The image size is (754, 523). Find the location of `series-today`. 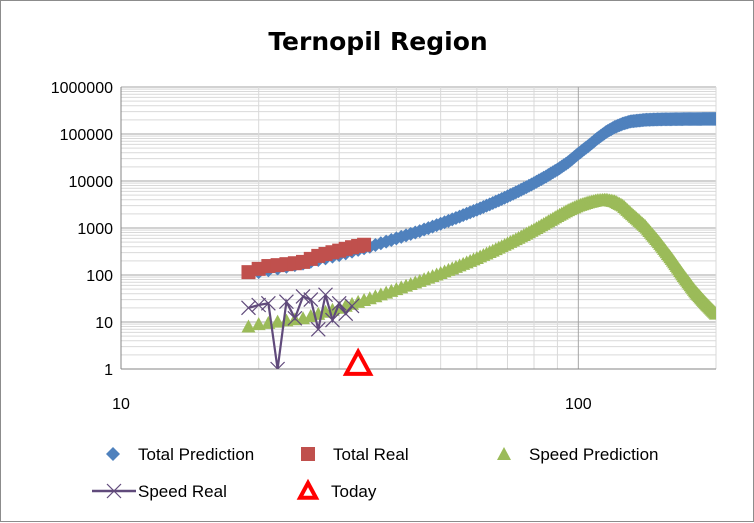

series-today is located at coordinates (358, 361).